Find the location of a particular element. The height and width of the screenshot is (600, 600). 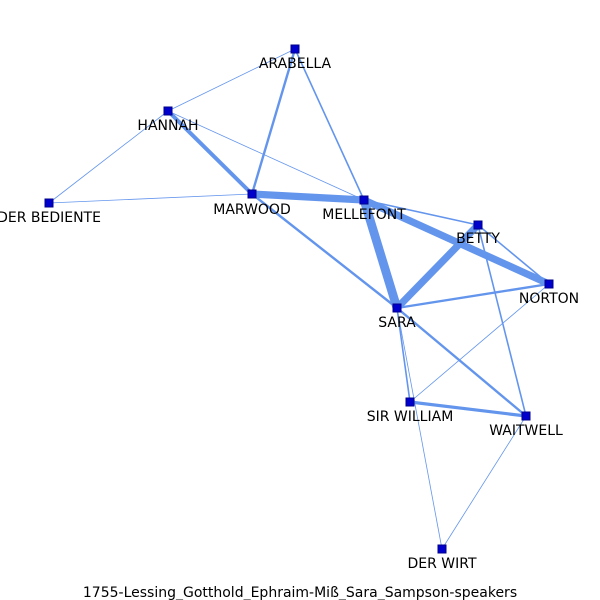

node-label-waitwell: WAITWELL is located at coordinates (526, 431).